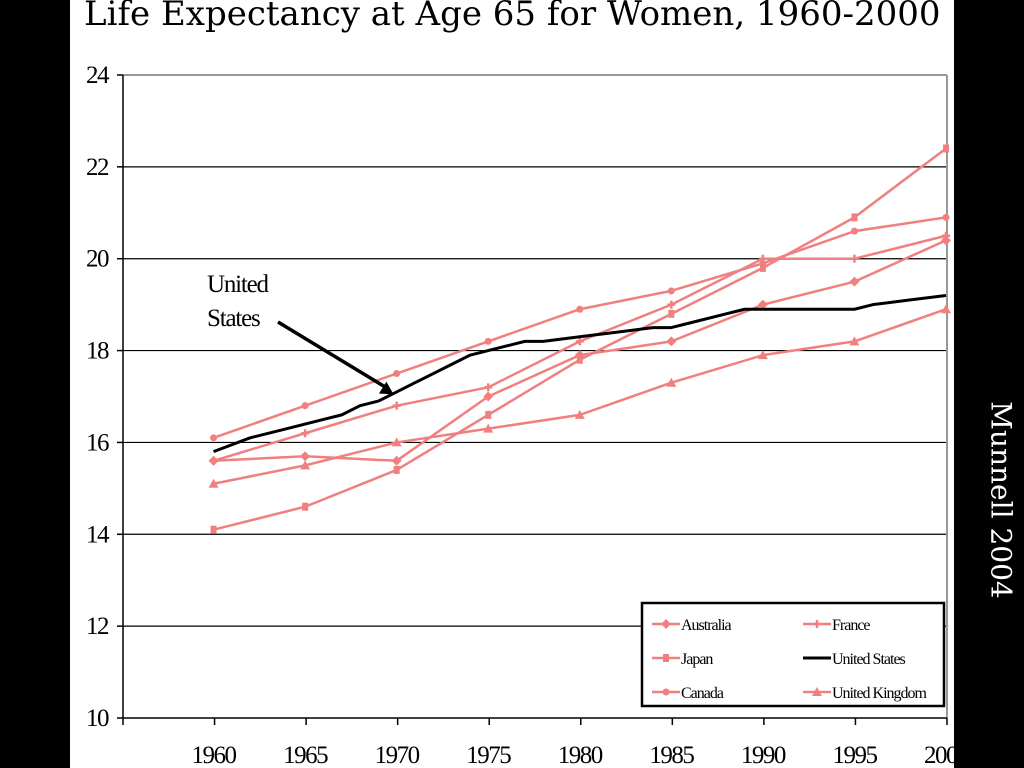  Describe the element at coordinates (706, 625) in the screenshot. I see `legend-label-australia: Australia` at that location.